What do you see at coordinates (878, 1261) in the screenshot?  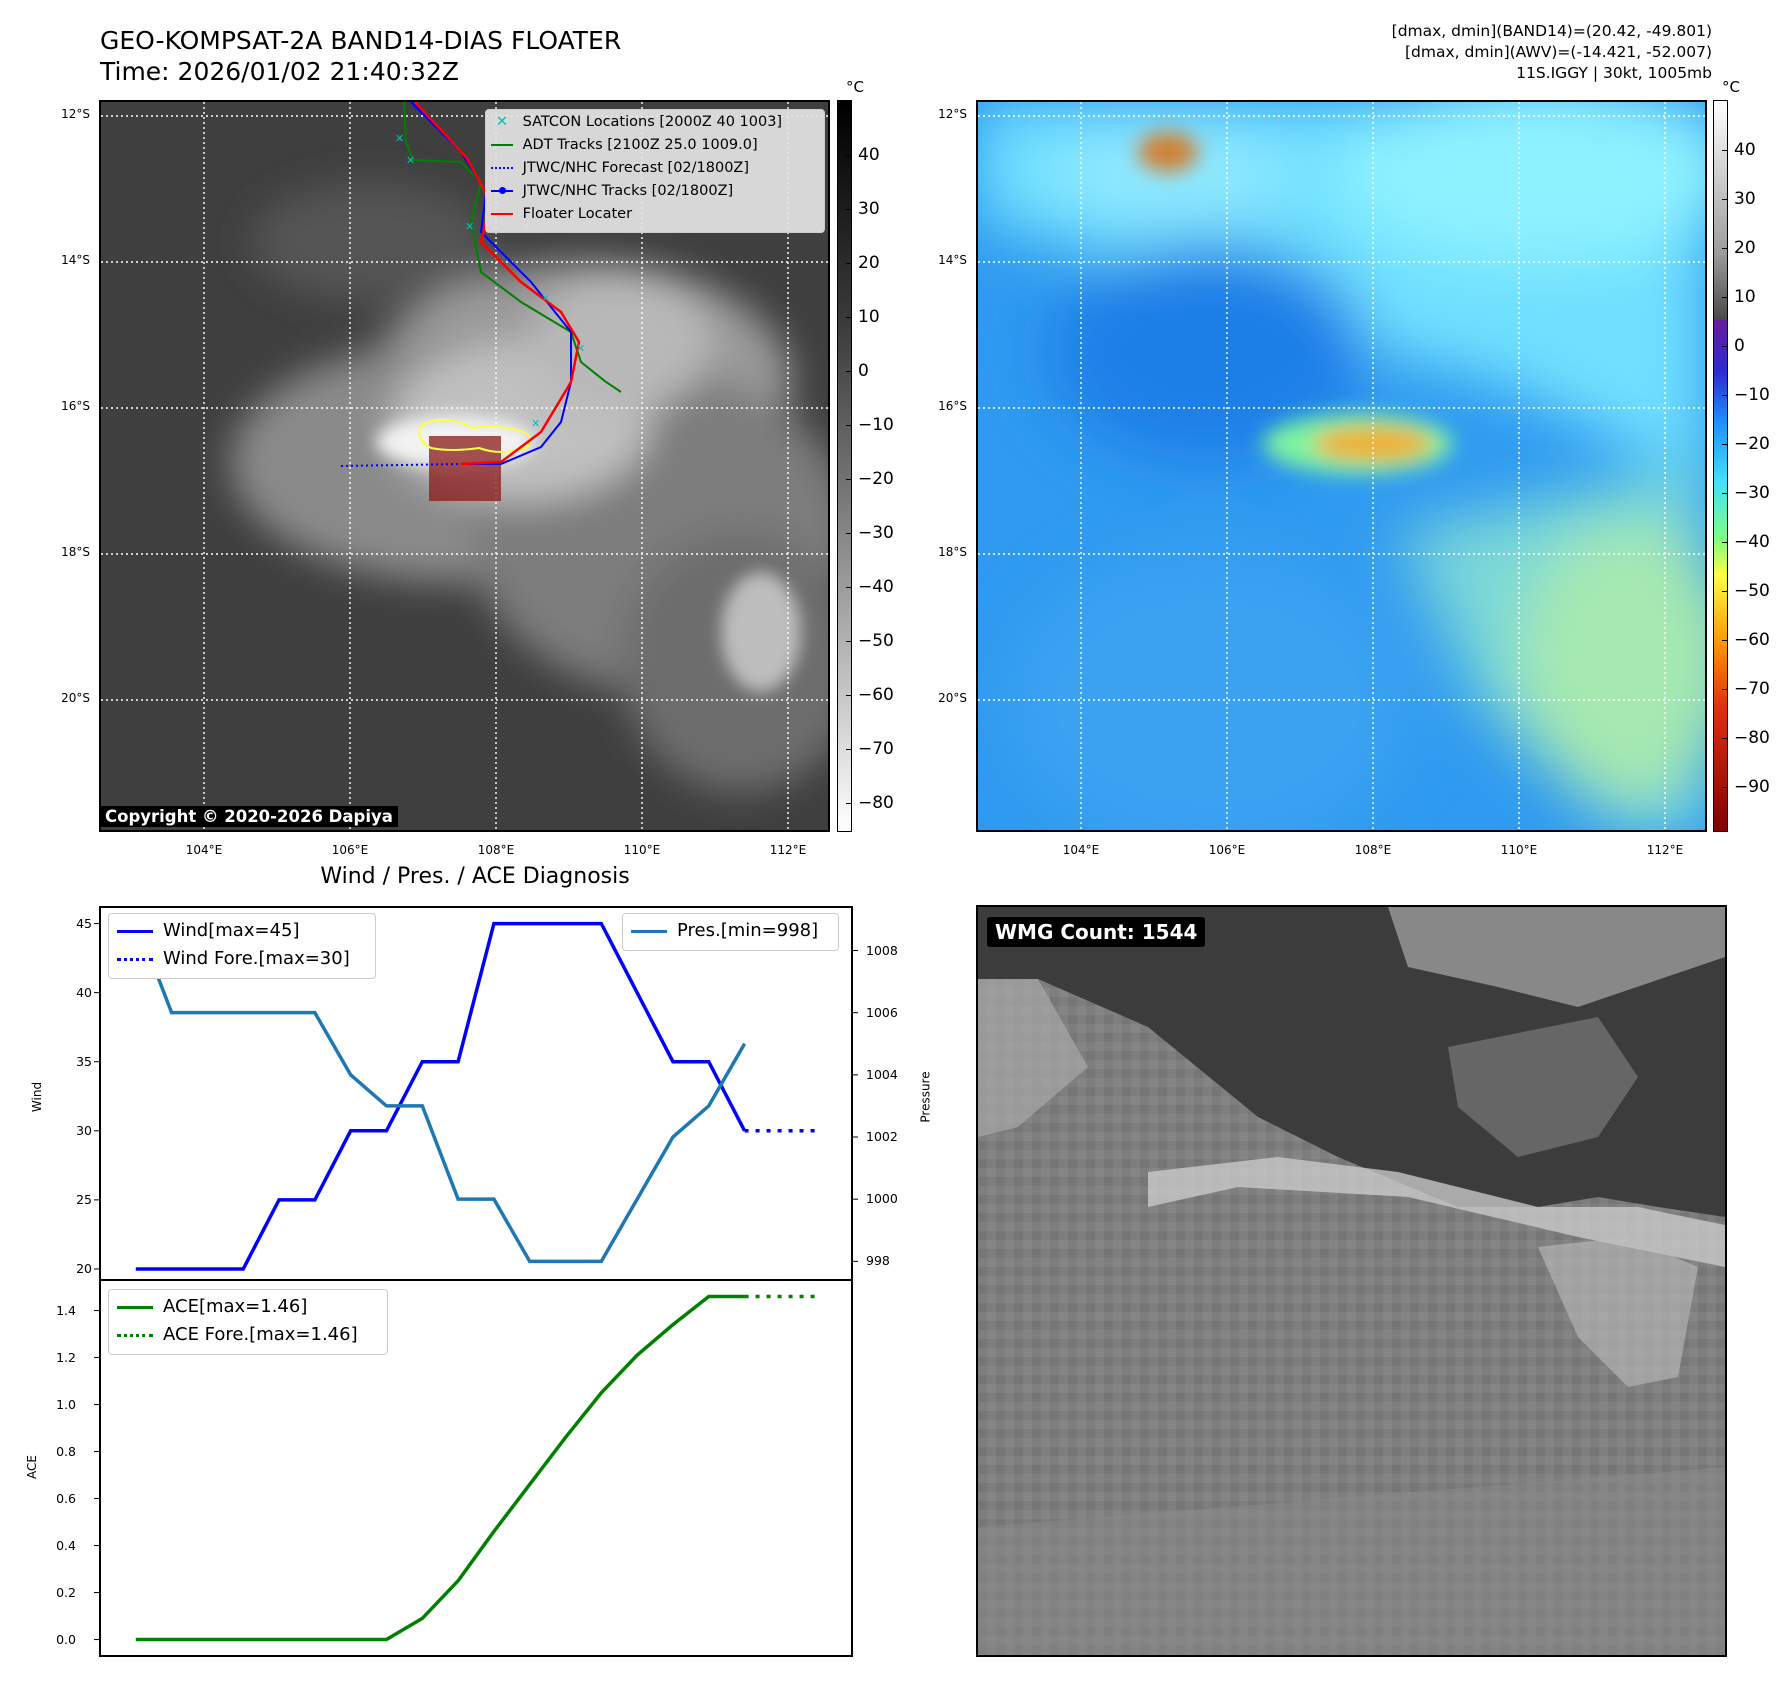 I see `pressure-tick: 998` at bounding box center [878, 1261].